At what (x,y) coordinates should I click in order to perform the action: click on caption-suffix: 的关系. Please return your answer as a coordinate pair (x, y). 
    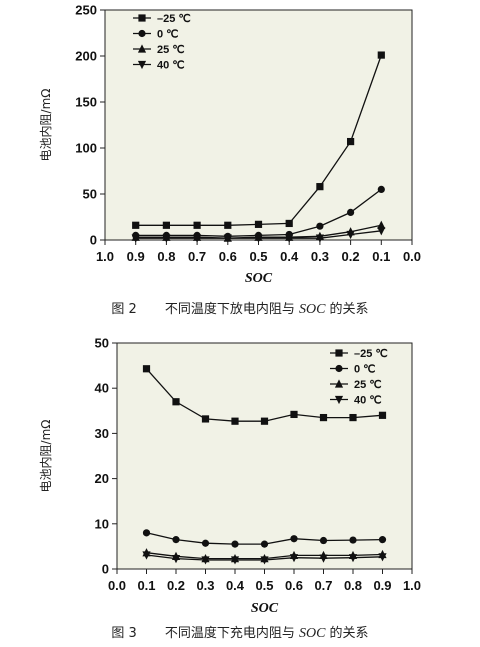
    Looking at the image, I should click on (346, 309).